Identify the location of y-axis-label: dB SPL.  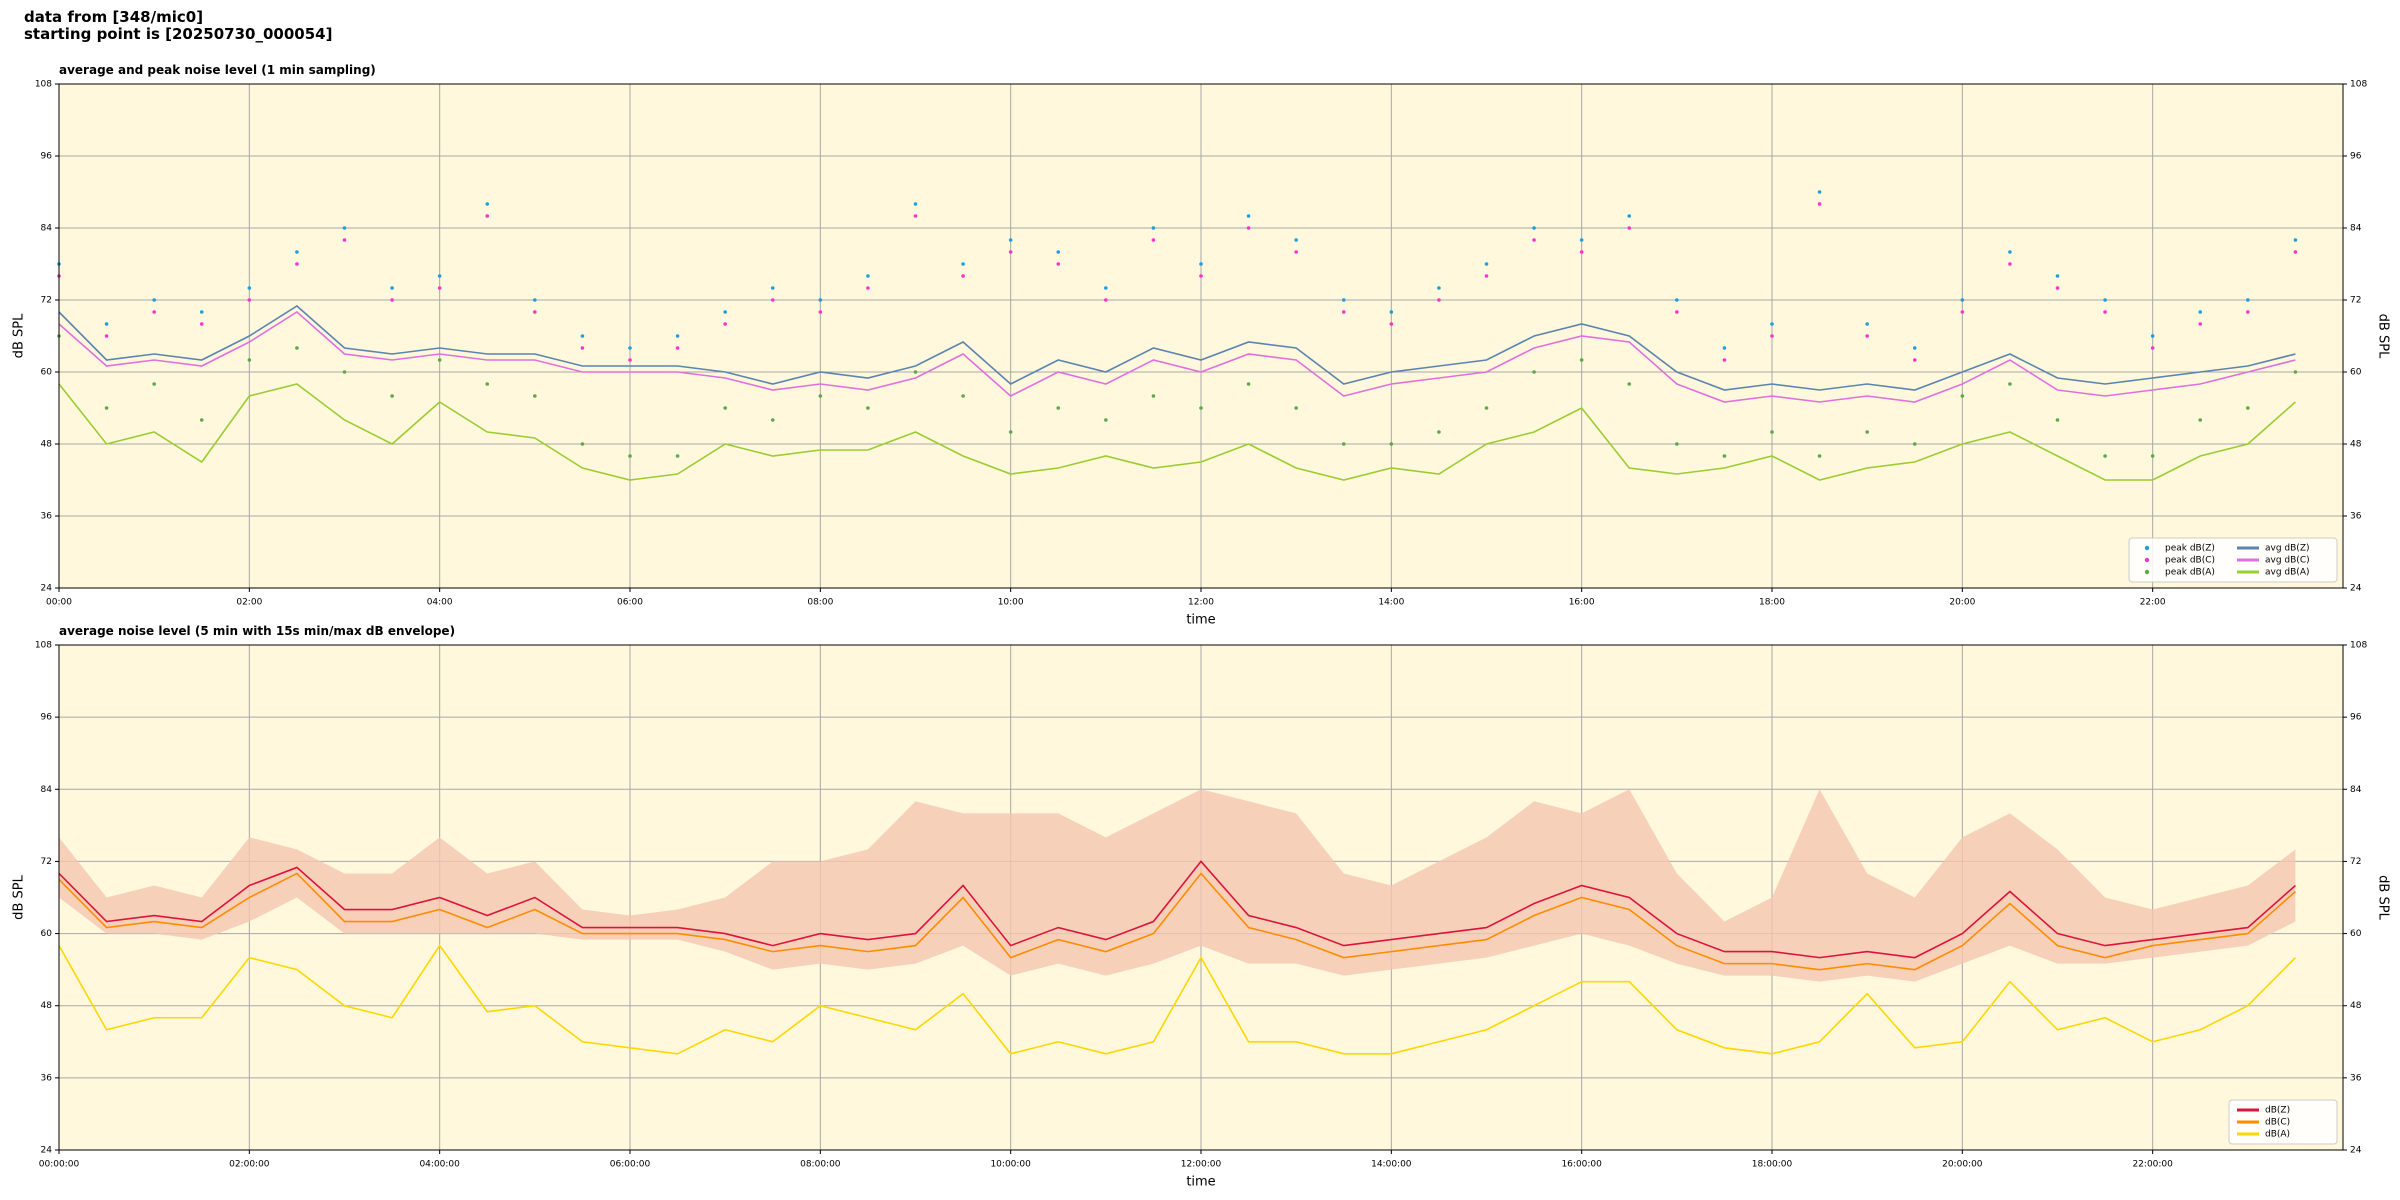
(2383, 897).